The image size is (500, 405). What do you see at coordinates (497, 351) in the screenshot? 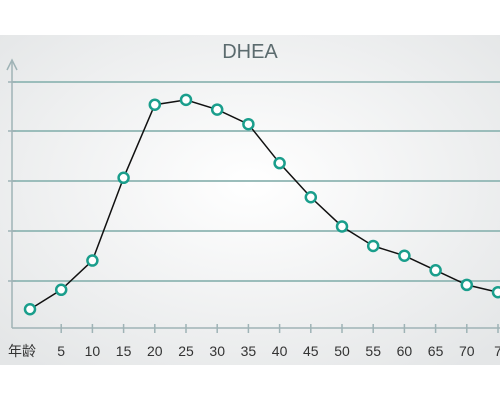
I see `x-tick-label: 7` at bounding box center [497, 351].